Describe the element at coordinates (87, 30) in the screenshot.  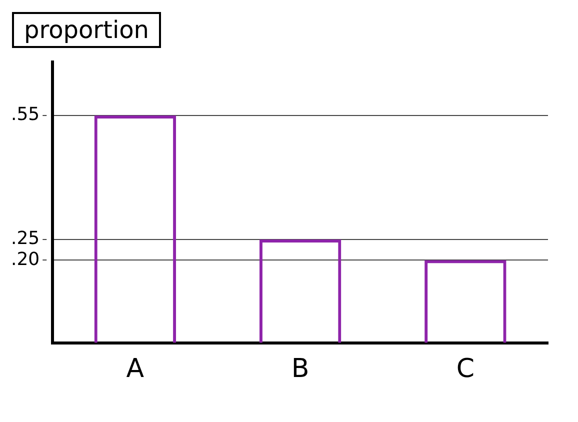
I see `y-axis-title: proportion` at that location.